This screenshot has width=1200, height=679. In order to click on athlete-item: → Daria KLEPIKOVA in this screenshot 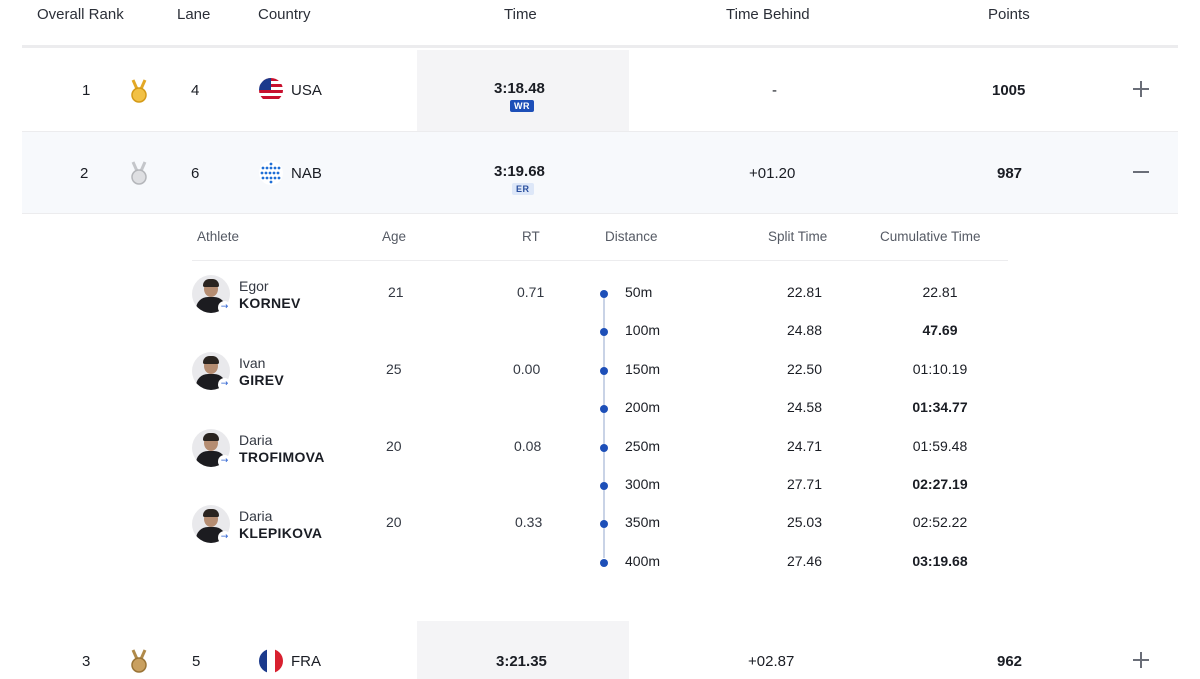, I will do `click(312, 525)`.